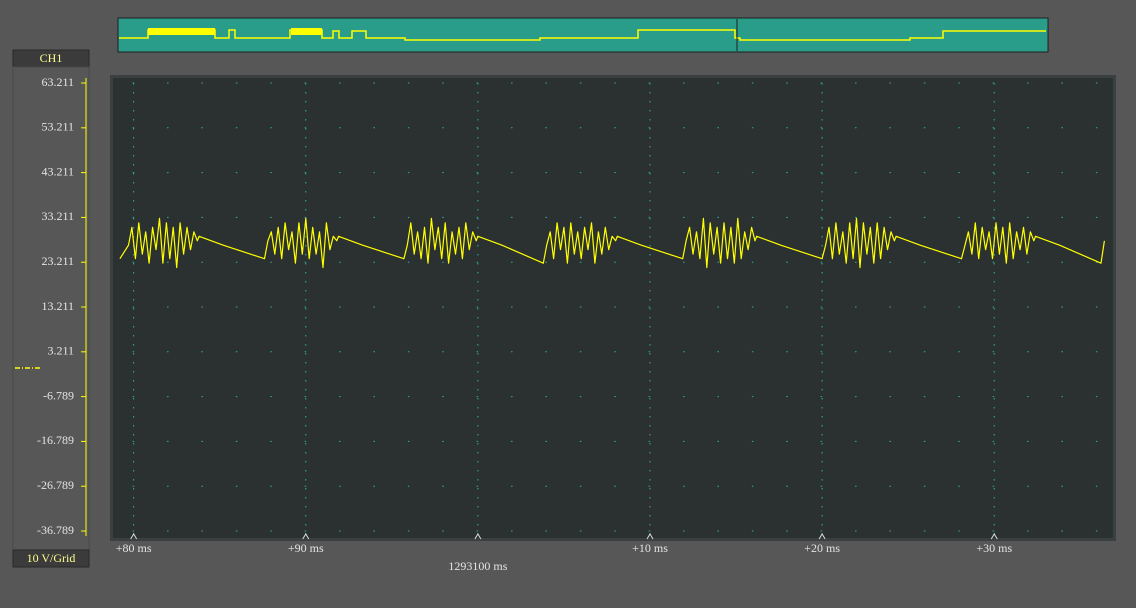 This screenshot has width=1136, height=608. What do you see at coordinates (650, 548) in the screenshot?
I see `x-tick-label: +10 ms` at bounding box center [650, 548].